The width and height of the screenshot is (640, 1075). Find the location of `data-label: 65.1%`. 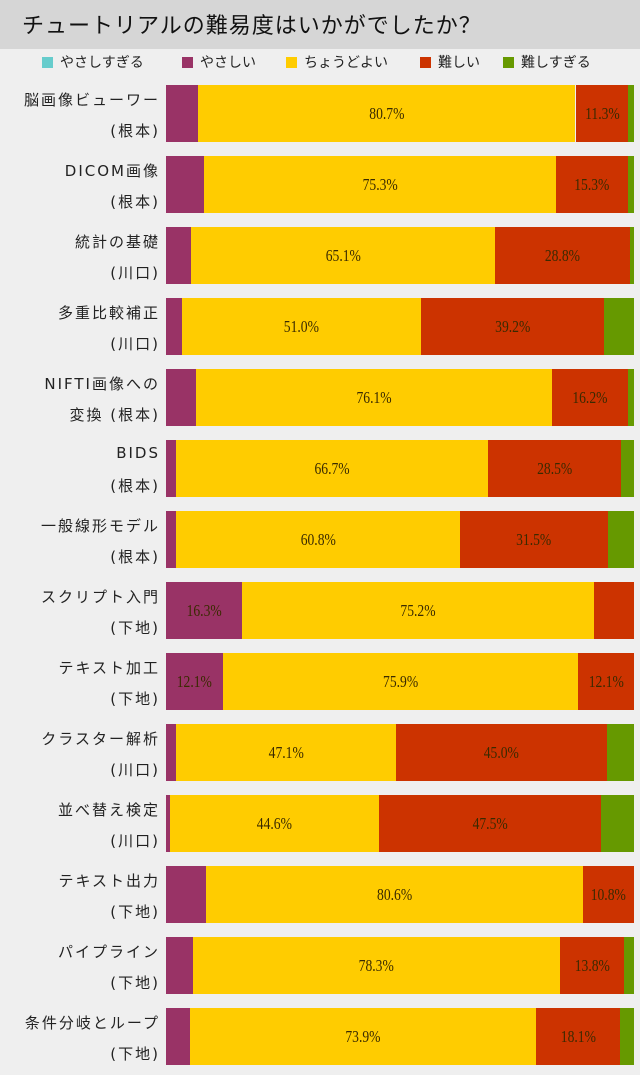

data-label: 65.1% is located at coordinates (343, 255).